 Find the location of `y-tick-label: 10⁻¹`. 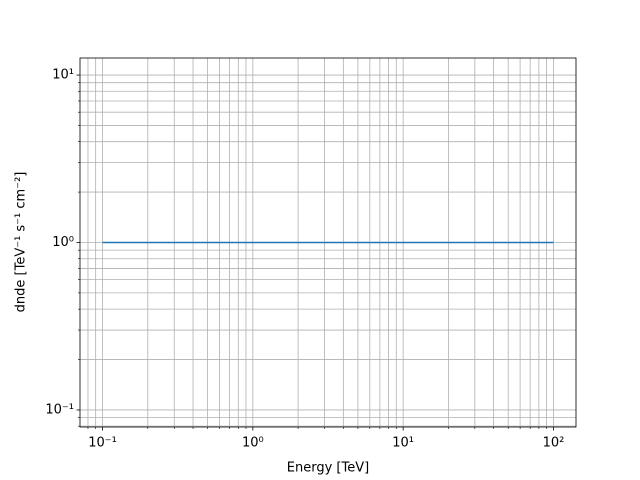

y-tick-label: 10⁻¹ is located at coordinates (59, 409).